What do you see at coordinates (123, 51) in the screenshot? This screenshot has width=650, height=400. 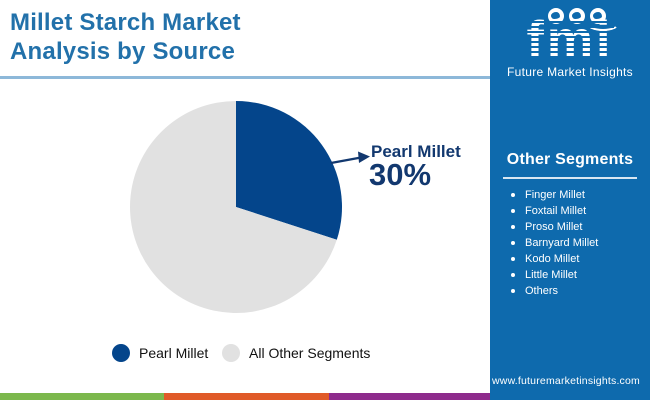 I see `page-title-line2: Analysis by Source` at bounding box center [123, 51].